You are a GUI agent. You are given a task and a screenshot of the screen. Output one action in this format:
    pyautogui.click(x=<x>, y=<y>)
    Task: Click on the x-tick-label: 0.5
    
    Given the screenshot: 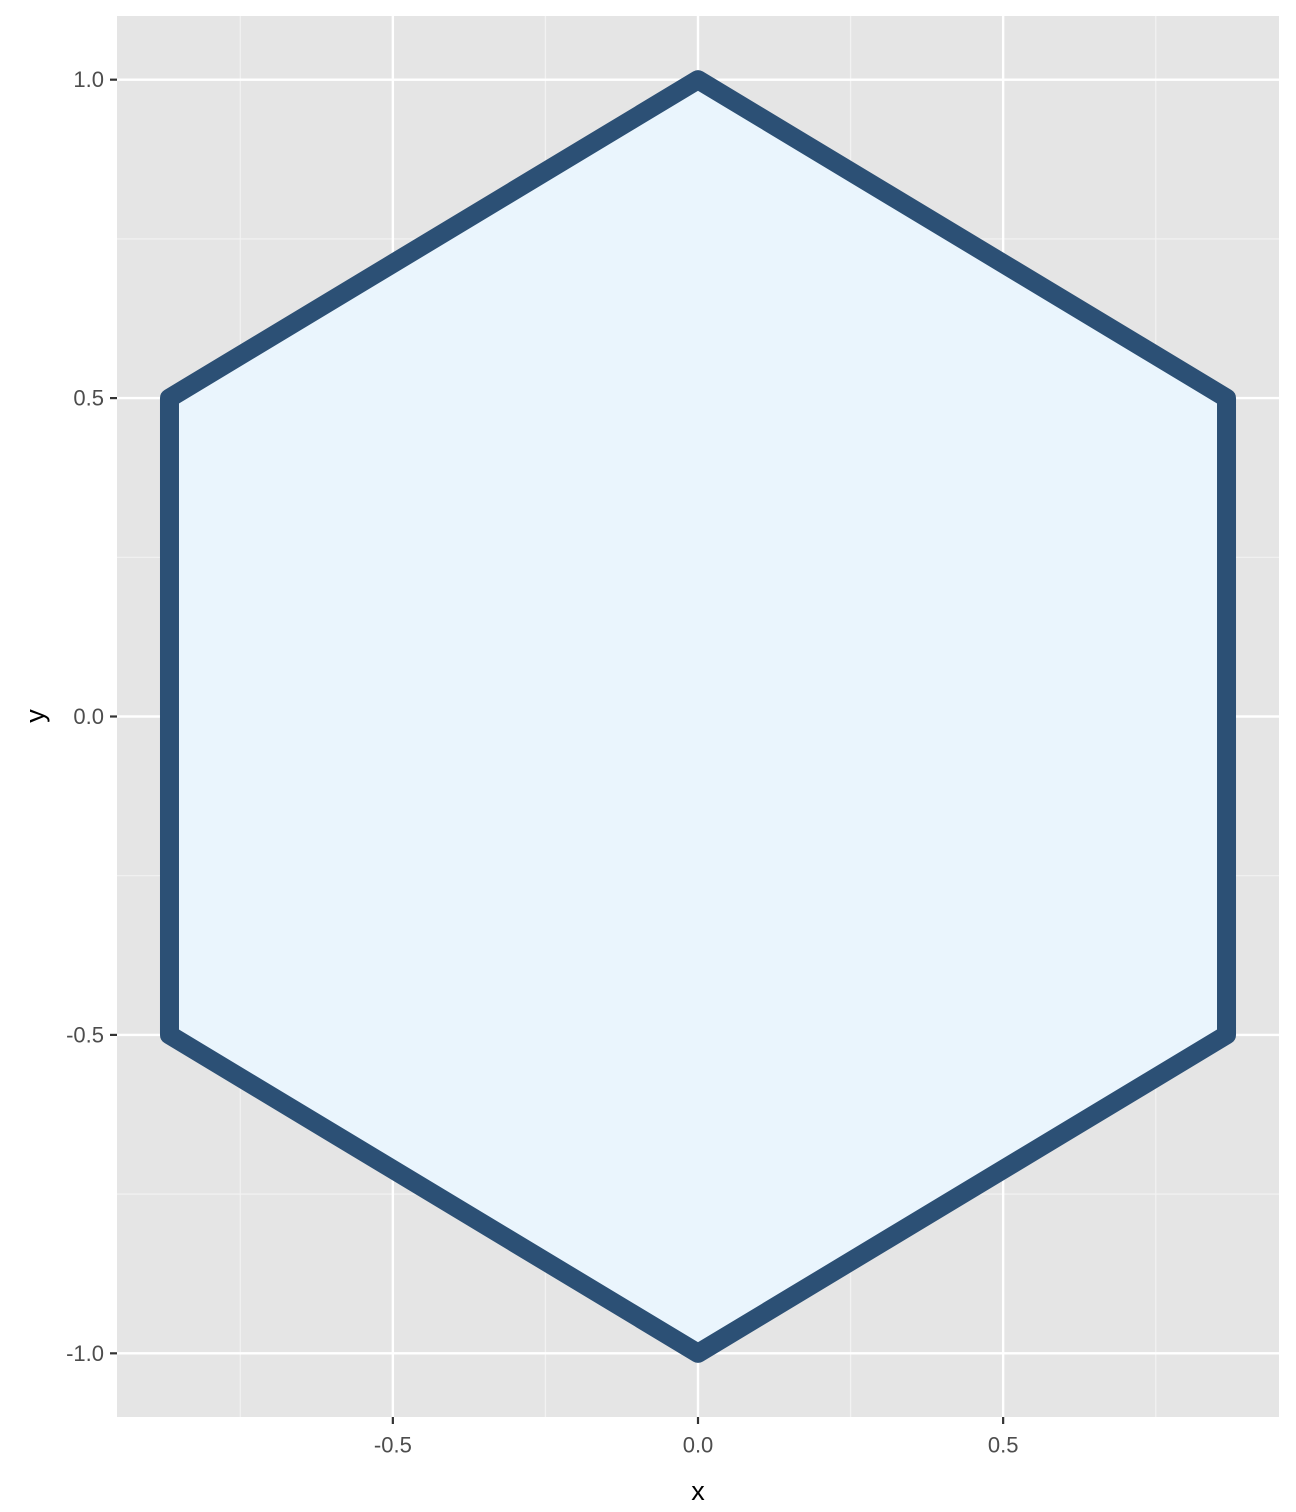 What is the action you would take?
    pyautogui.click(x=1003, y=1445)
    